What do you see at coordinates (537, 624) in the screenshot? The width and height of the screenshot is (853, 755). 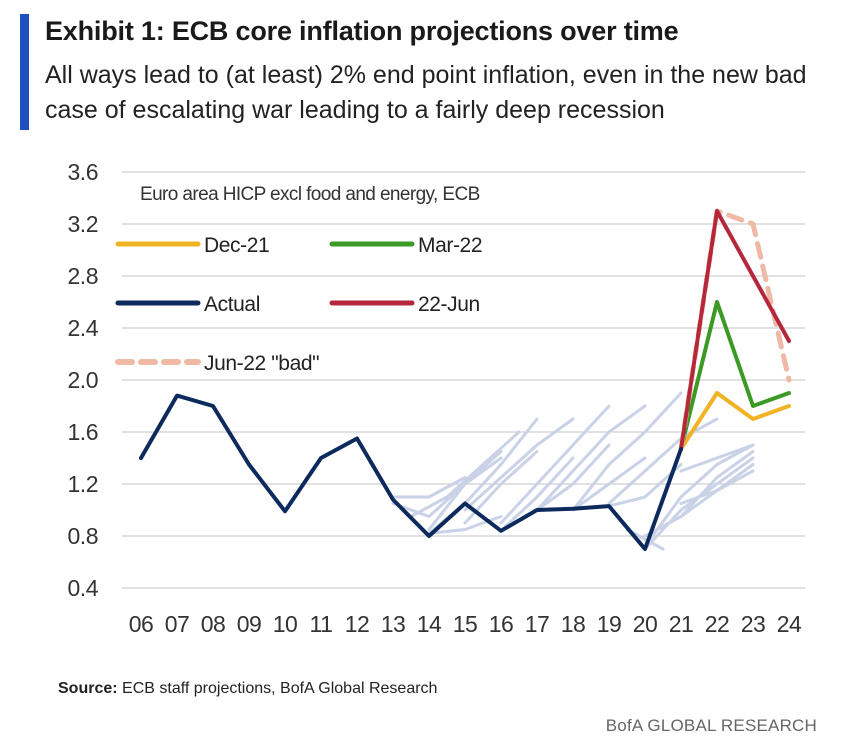 I see `x-tick-label: 17` at bounding box center [537, 624].